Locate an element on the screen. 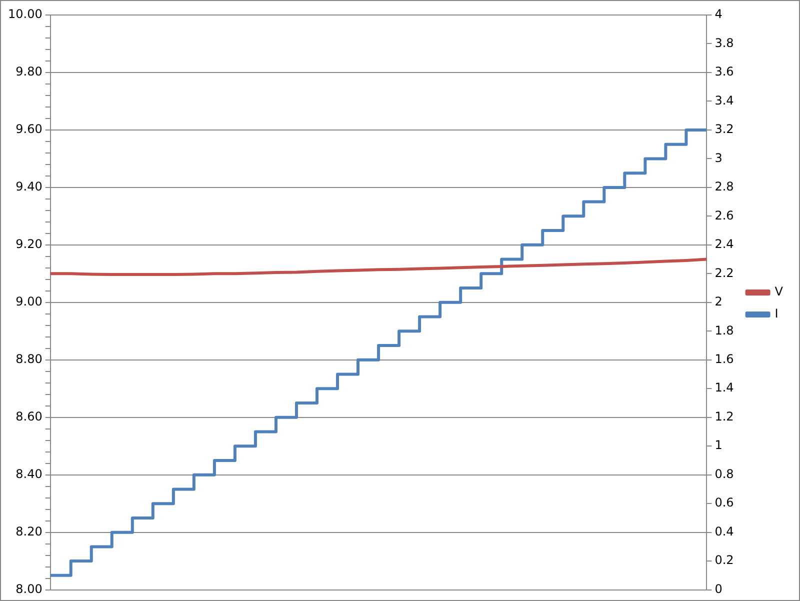 This screenshot has width=800, height=601. y2-tick-label: 2.6 is located at coordinates (724, 215).